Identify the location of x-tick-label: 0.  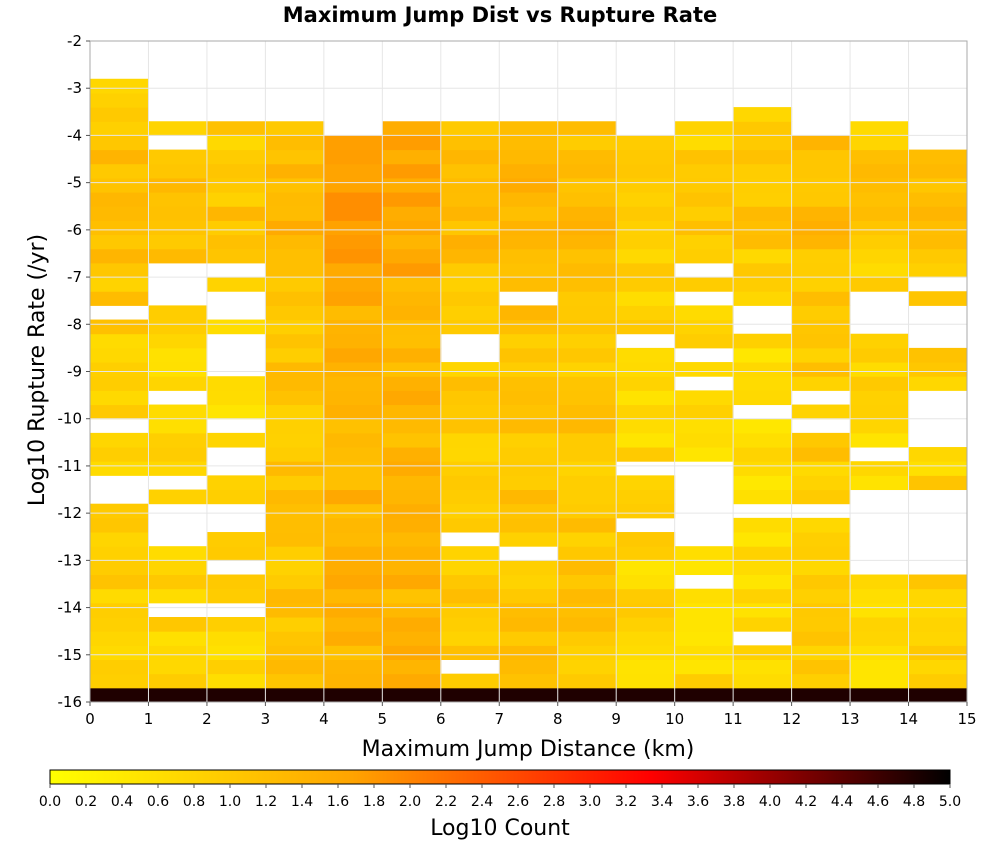
(90, 719).